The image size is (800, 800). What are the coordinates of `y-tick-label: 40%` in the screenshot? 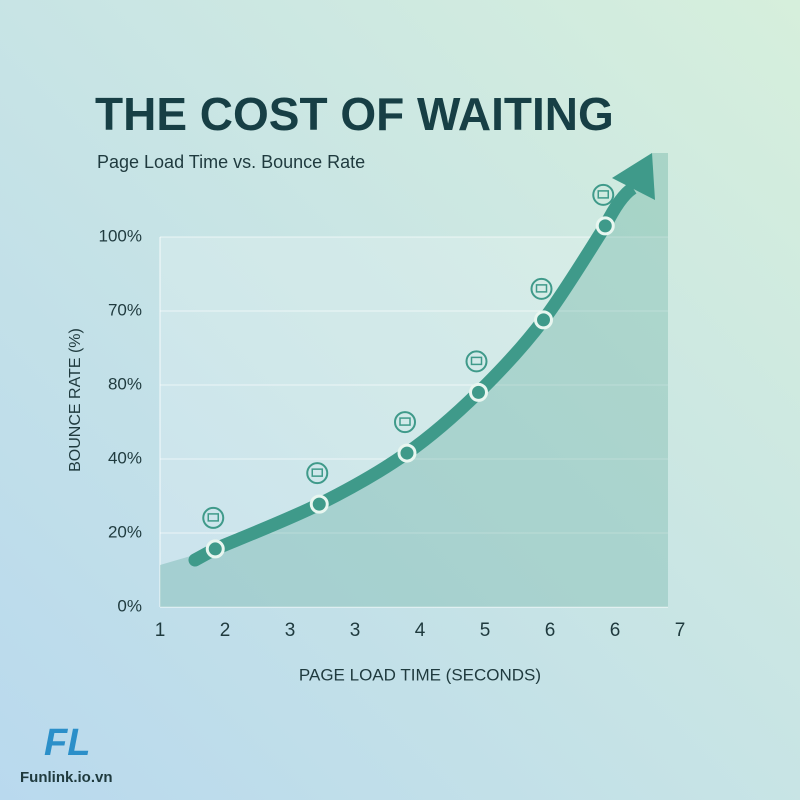 It's located at (125, 457).